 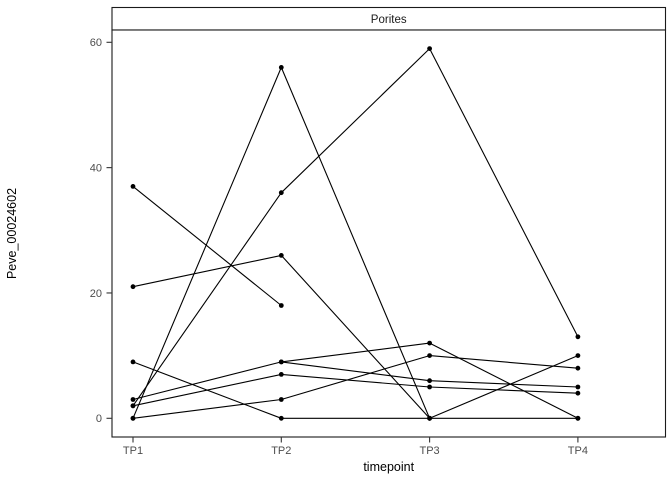 I want to click on x-axis-ticks: TP1 TP2 TP3 TP4, so click(x=355, y=447).